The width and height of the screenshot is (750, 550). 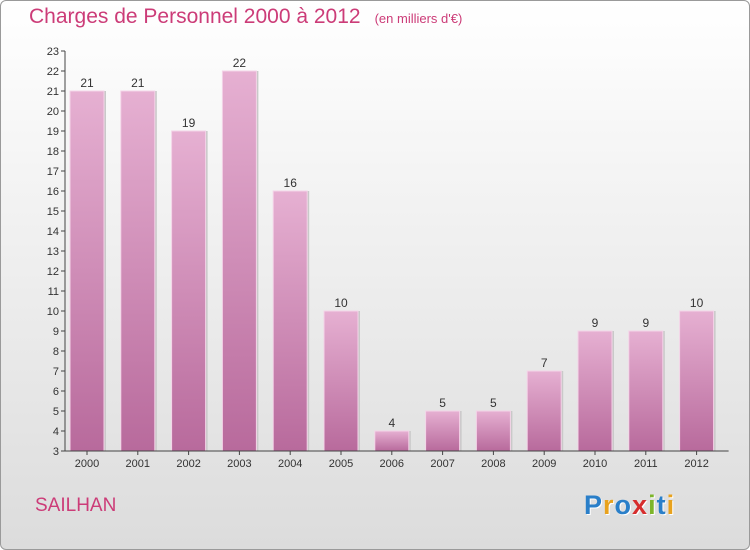 I want to click on x-tick-label: 2011, so click(x=646, y=464).